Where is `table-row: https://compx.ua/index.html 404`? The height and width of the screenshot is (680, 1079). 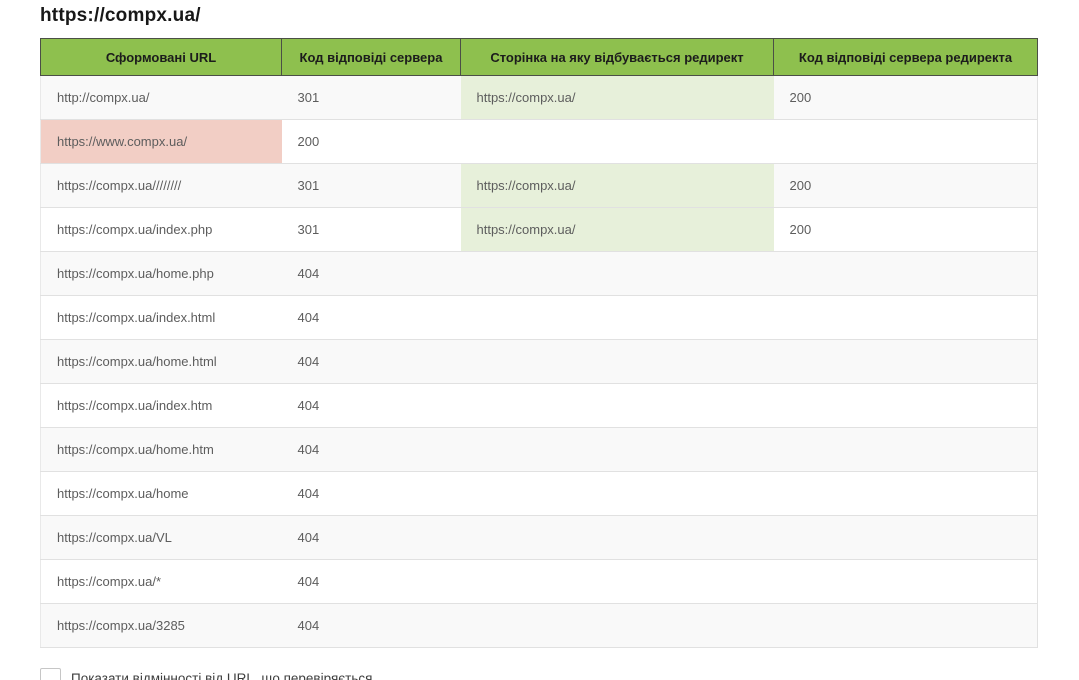 table-row: https://compx.ua/index.html 404 is located at coordinates (539, 317).